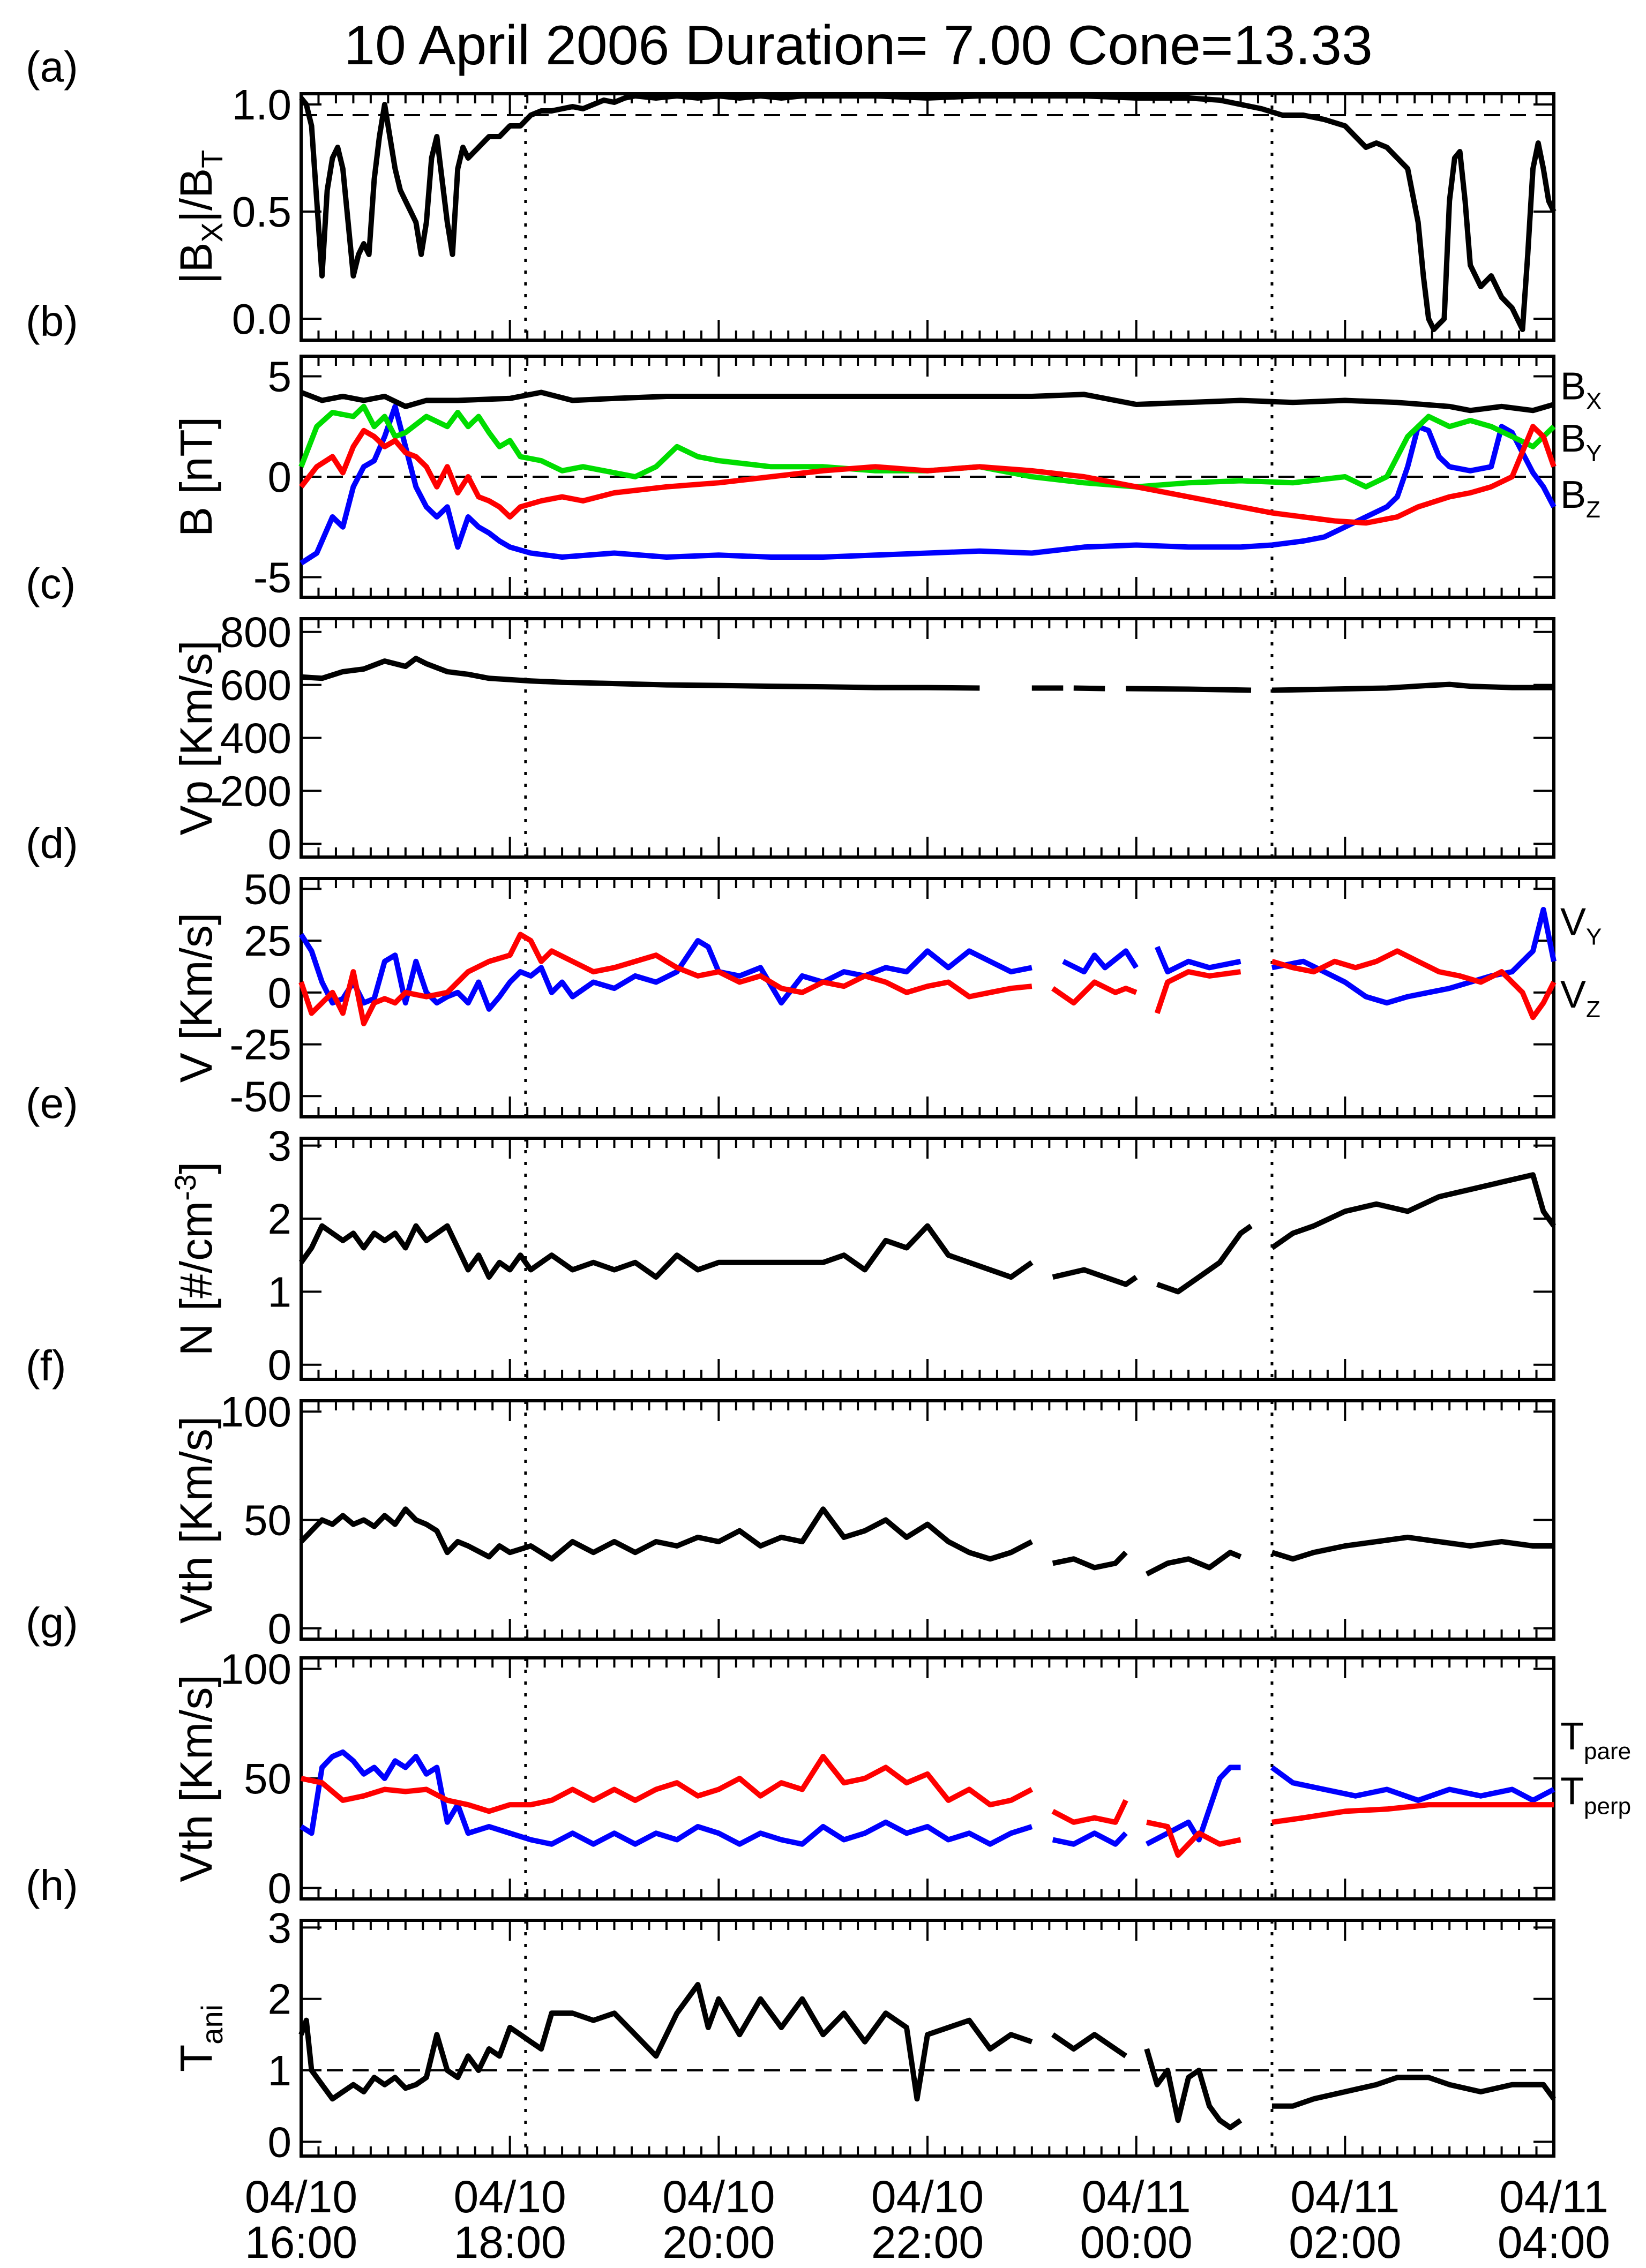 This screenshot has width=1646, height=2268. What do you see at coordinates (1580, 998) in the screenshot?
I see `legend-vz: VZ` at bounding box center [1580, 998].